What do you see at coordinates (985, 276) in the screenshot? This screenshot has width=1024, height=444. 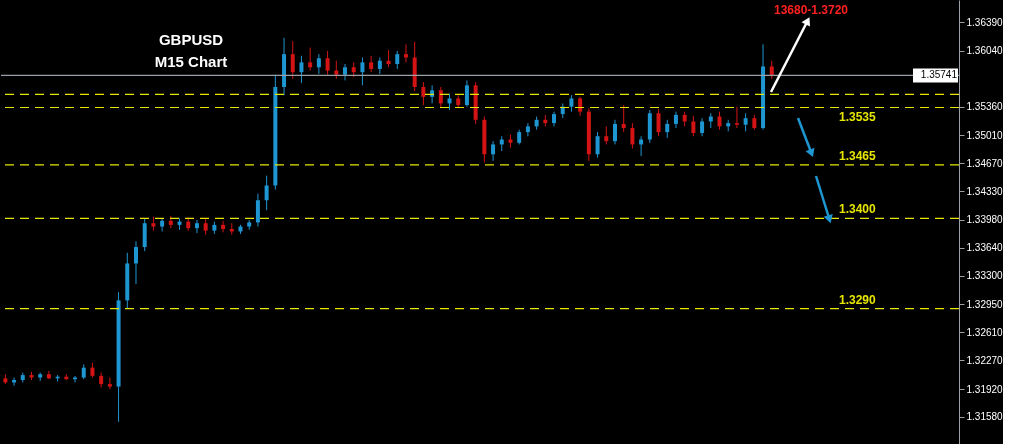 I see `y-tick-label: 1.33300` at bounding box center [985, 276].